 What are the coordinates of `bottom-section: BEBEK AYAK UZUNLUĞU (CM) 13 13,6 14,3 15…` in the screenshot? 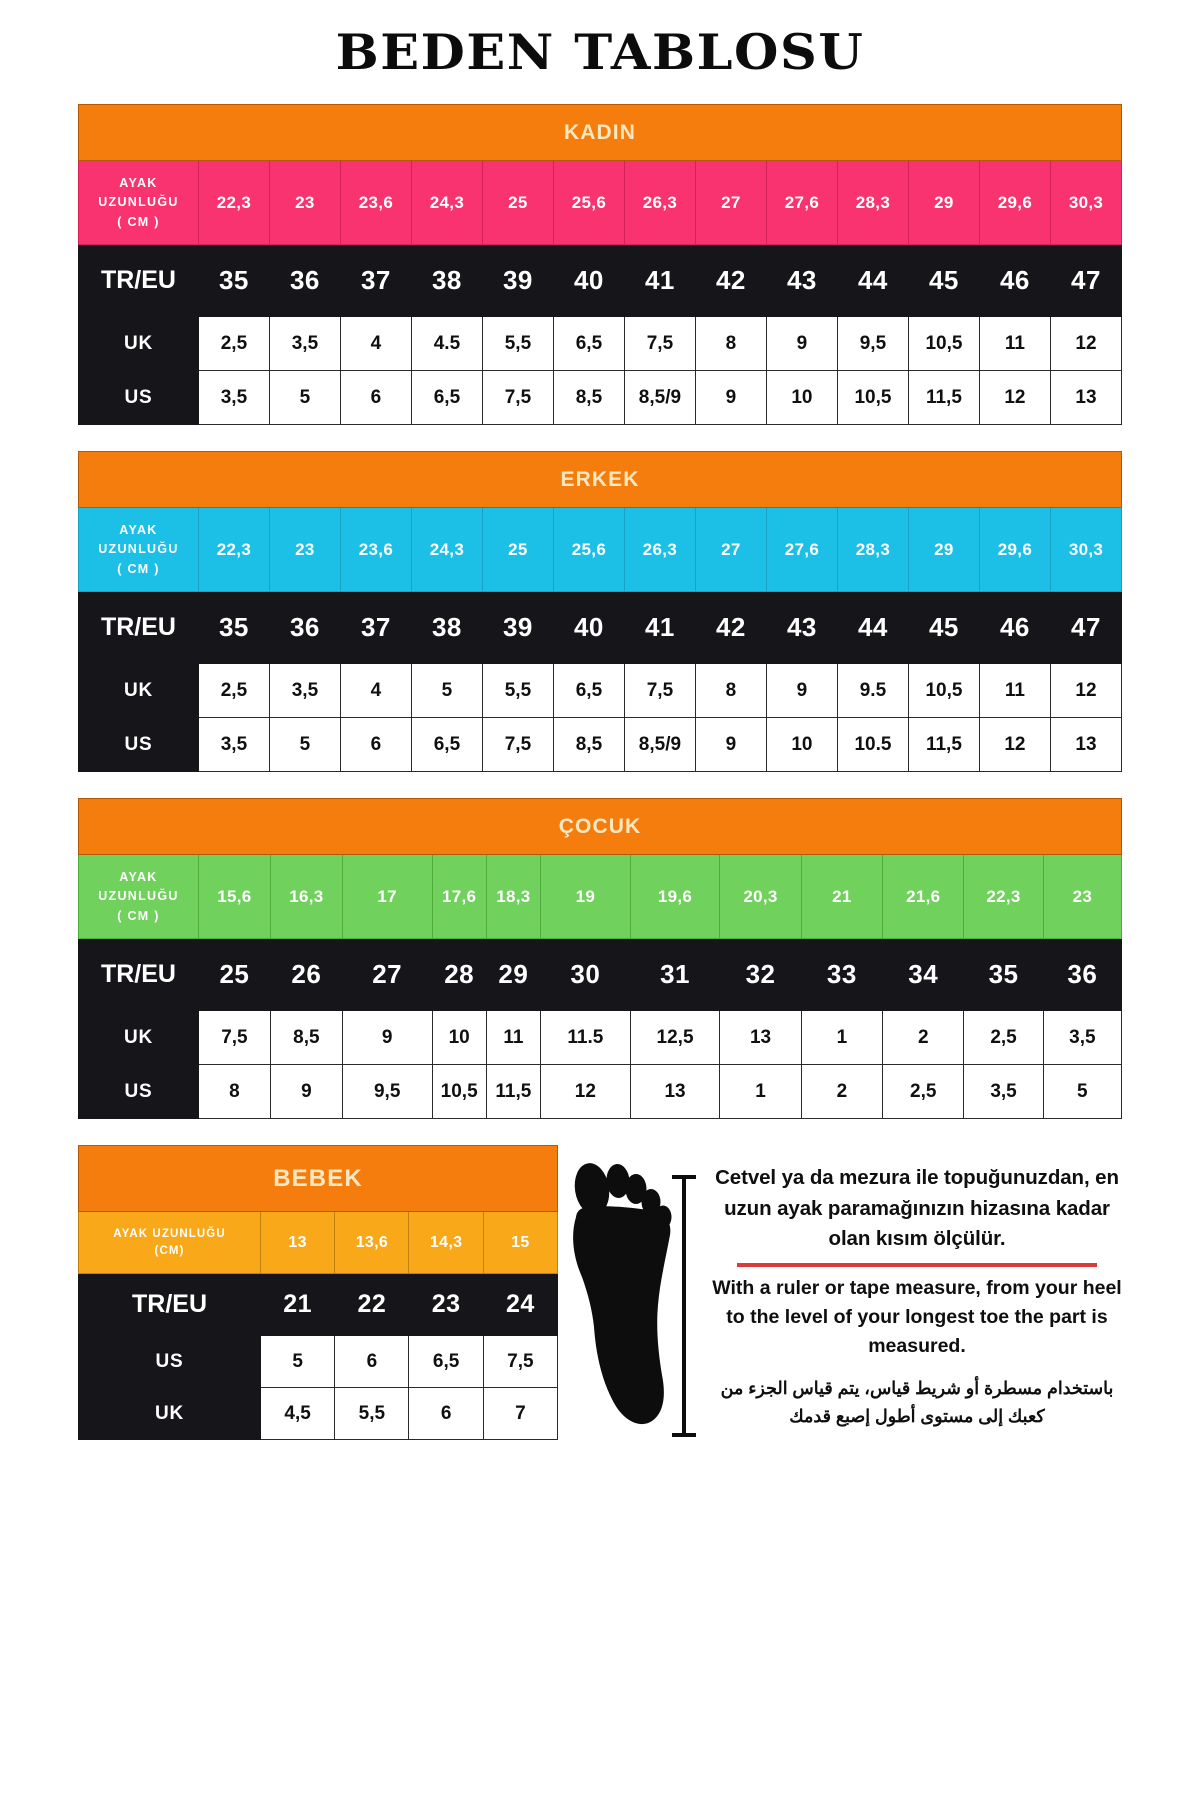 It's located at (599, 1297).